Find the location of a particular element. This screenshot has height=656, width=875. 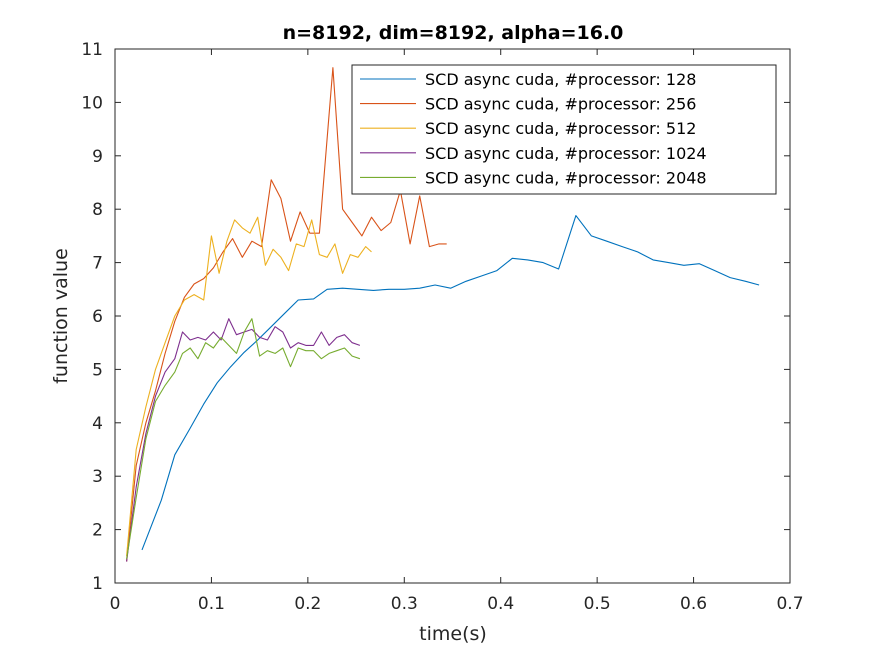

y-tick-label: 11 is located at coordinates (92, 50).